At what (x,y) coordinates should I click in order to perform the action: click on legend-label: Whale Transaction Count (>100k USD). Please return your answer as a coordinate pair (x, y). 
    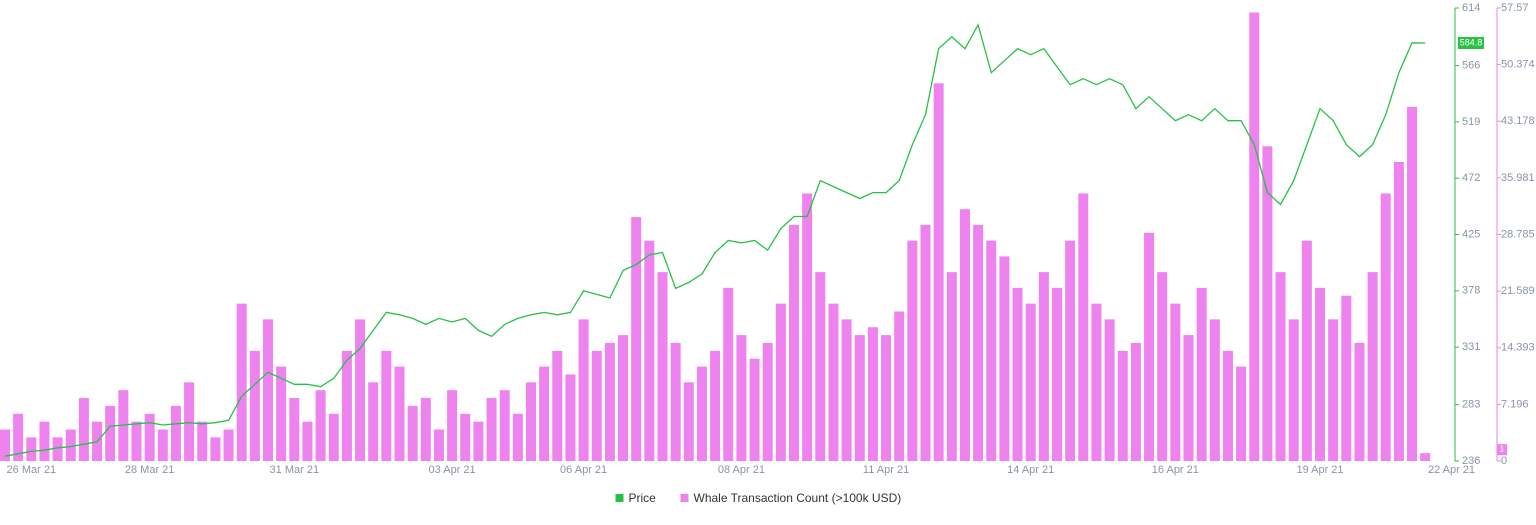
    Looking at the image, I should click on (798, 498).